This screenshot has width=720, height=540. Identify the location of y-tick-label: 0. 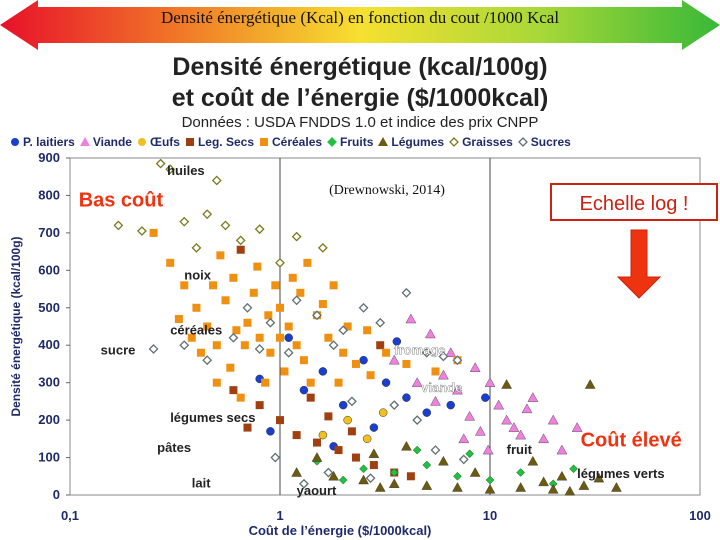
(56, 494).